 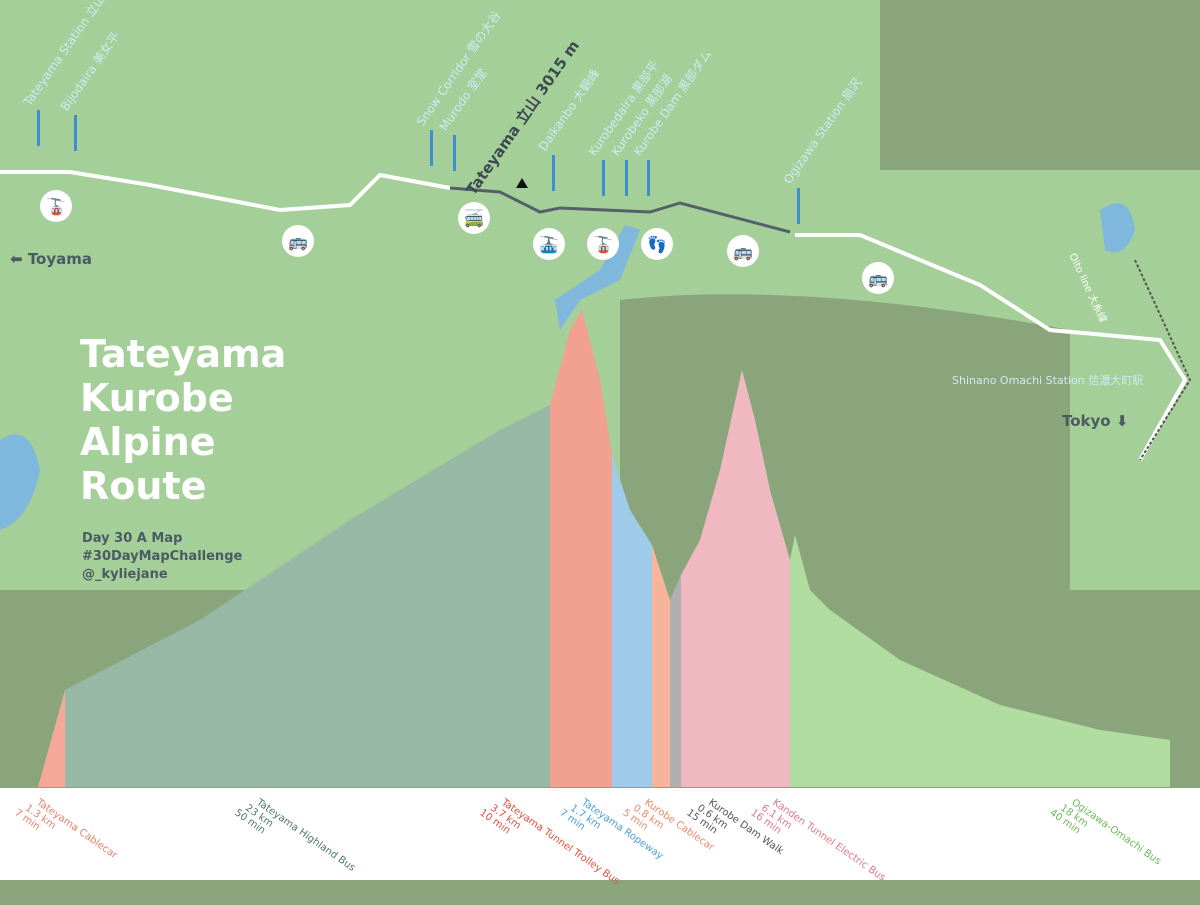 What do you see at coordinates (1117, 228) in the screenshot?
I see `lake-right` at bounding box center [1117, 228].